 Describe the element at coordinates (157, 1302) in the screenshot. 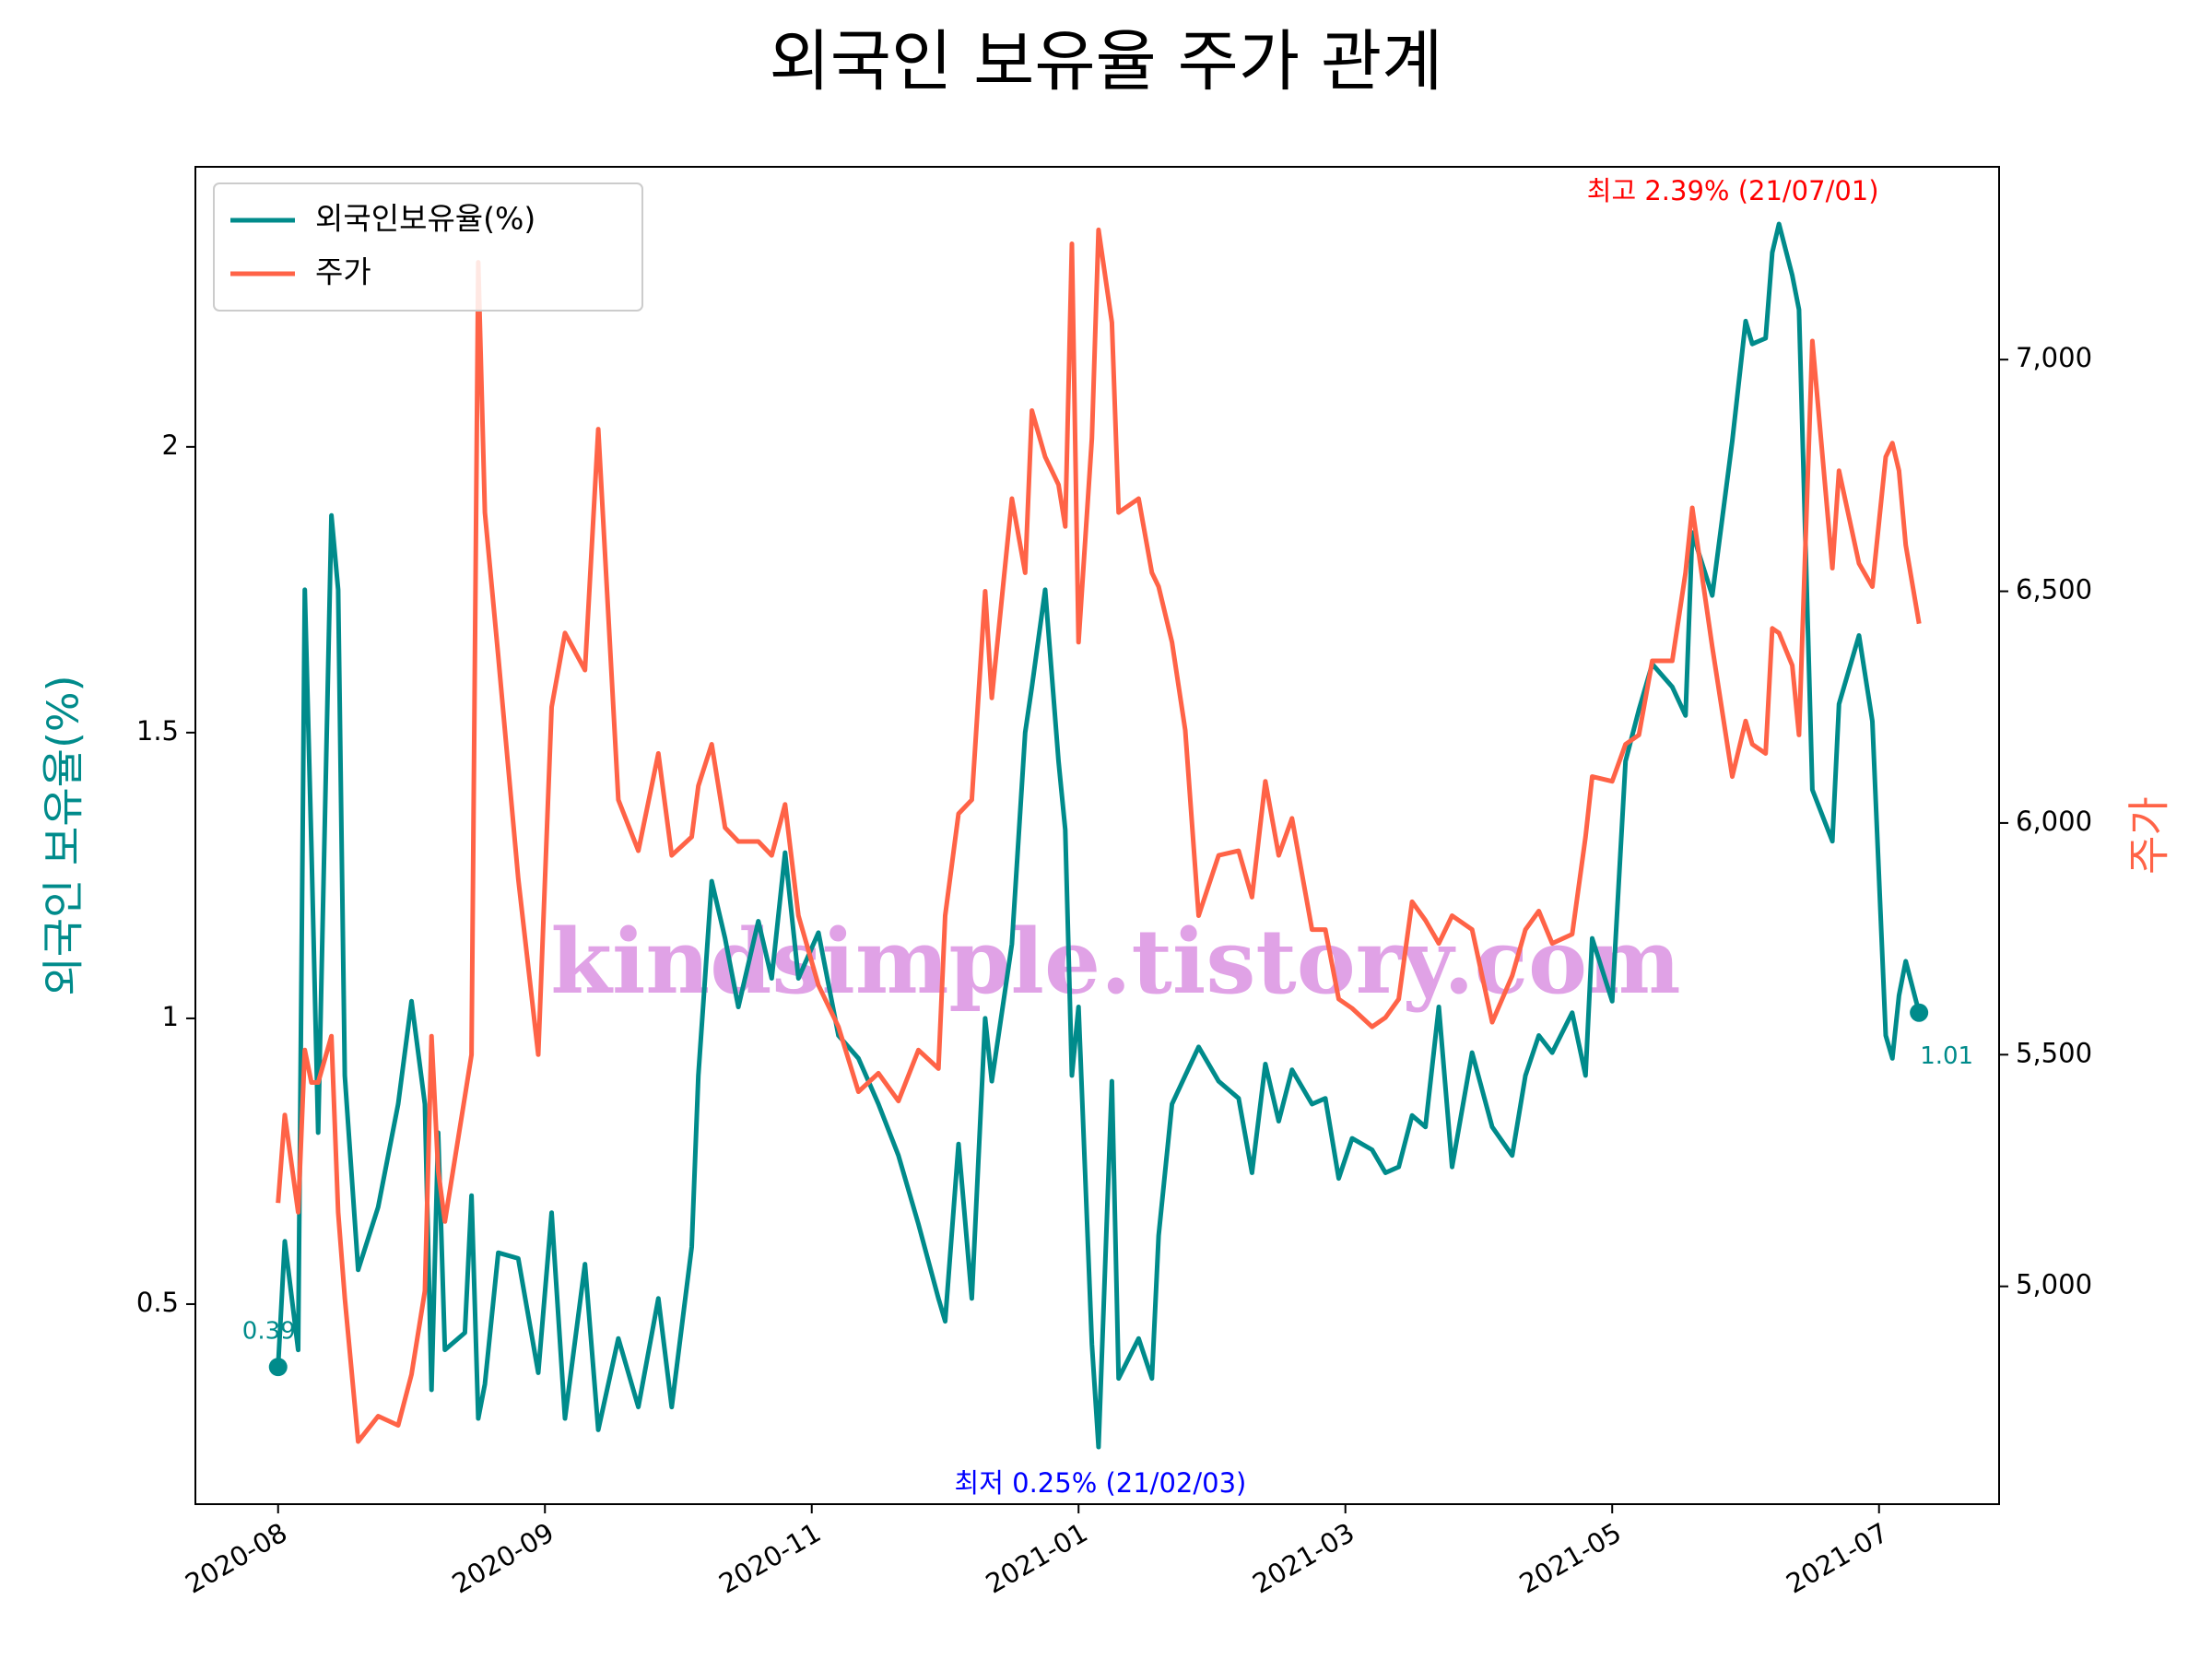

I see `y-tick-label: 0.5` at that location.